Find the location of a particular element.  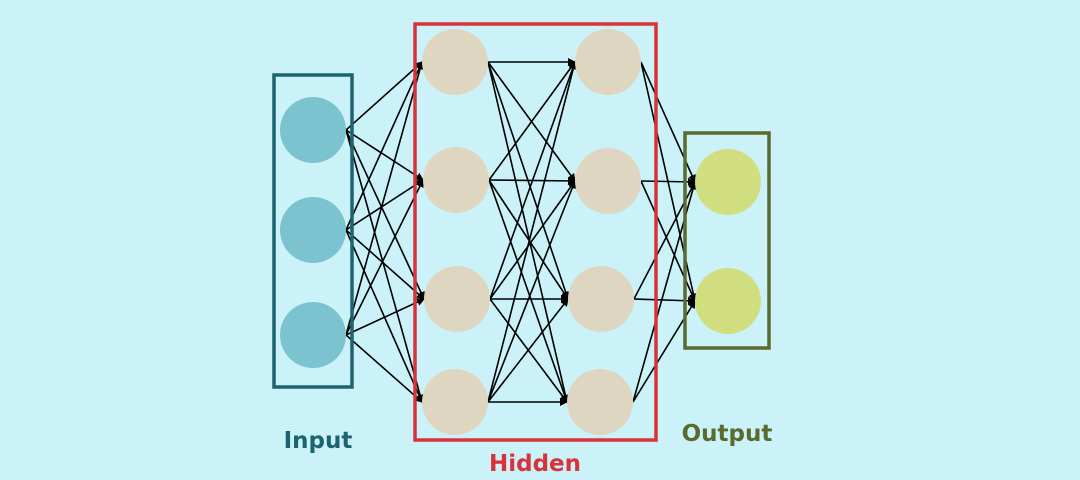

output-layer-label: Output is located at coordinates (727, 434).